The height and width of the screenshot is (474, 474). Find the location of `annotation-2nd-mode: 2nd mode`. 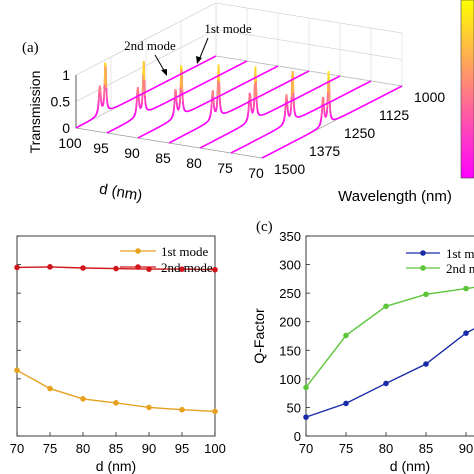

annotation-2nd-mode: 2nd mode is located at coordinates (150, 45).